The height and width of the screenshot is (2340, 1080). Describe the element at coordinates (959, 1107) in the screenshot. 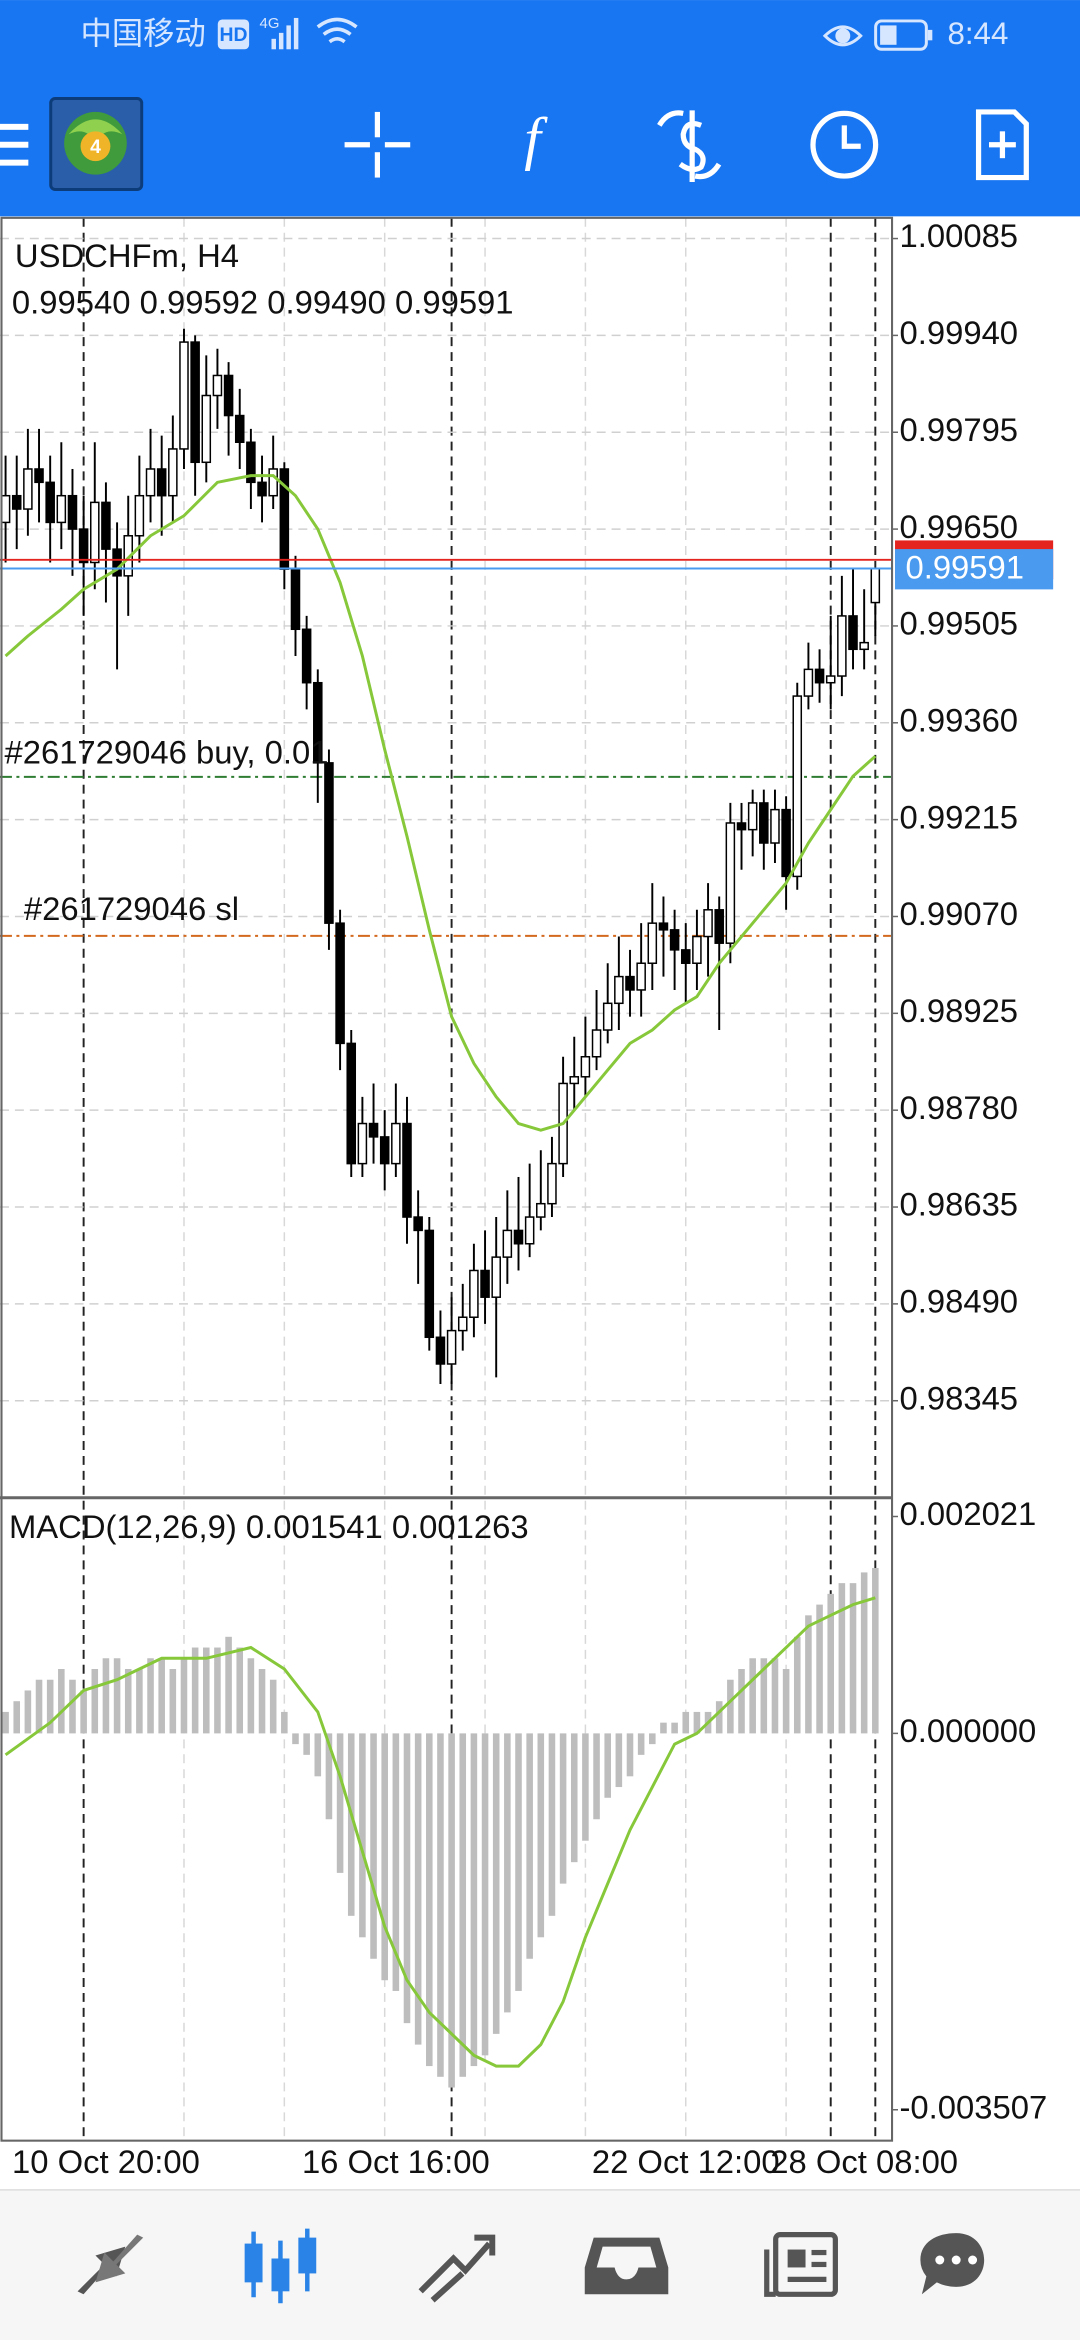

I see `y-tick-label: 0.98780` at that location.